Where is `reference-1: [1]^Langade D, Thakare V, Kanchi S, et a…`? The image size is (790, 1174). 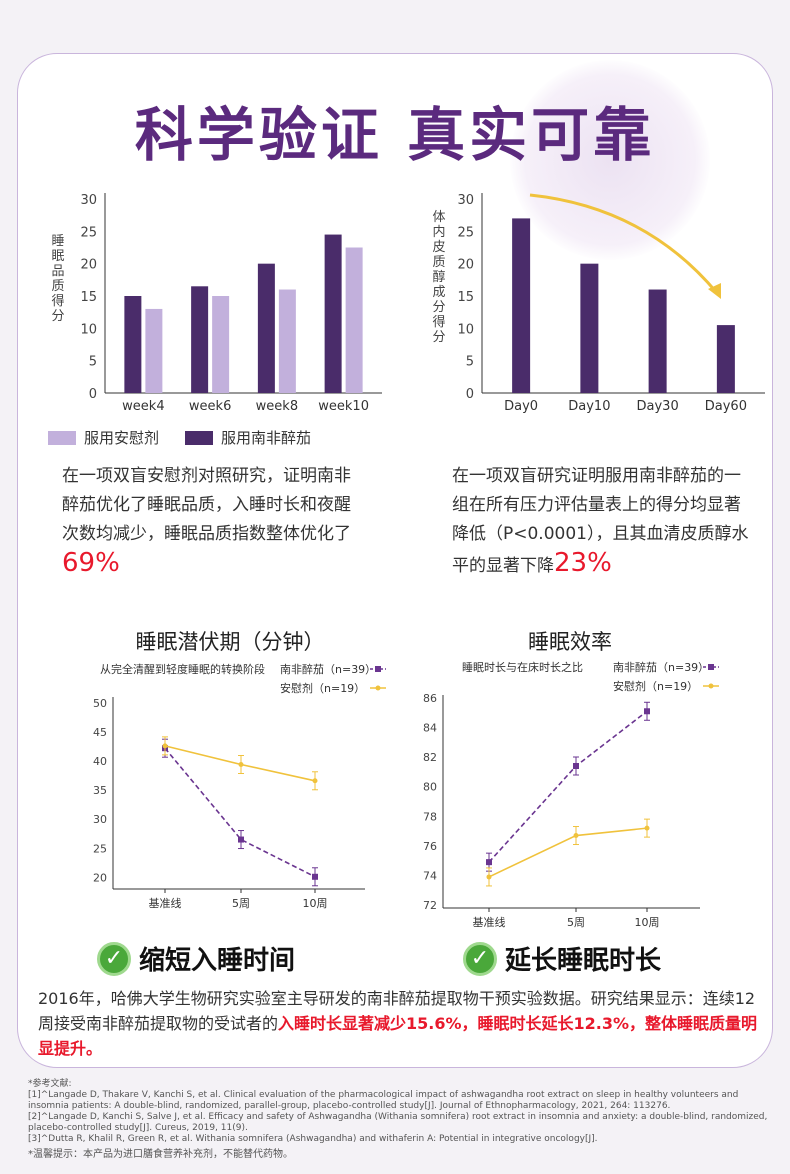
reference-1: [1]^Langade D, Thakare V, Kanchi S, et a… is located at coordinates (383, 1100).